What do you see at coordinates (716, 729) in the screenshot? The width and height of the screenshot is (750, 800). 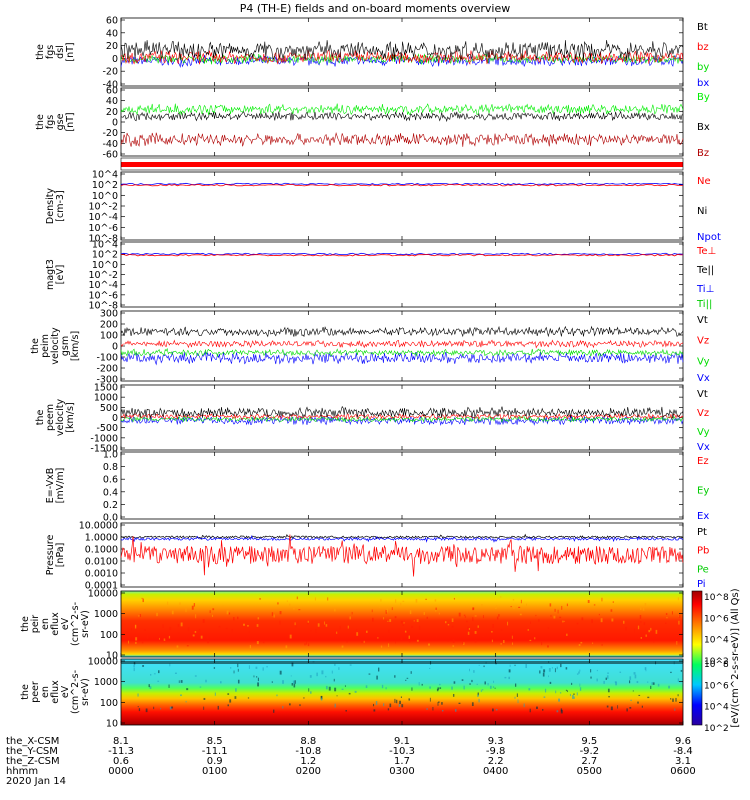 I see `colorbar-tick: 10^2` at bounding box center [716, 729].